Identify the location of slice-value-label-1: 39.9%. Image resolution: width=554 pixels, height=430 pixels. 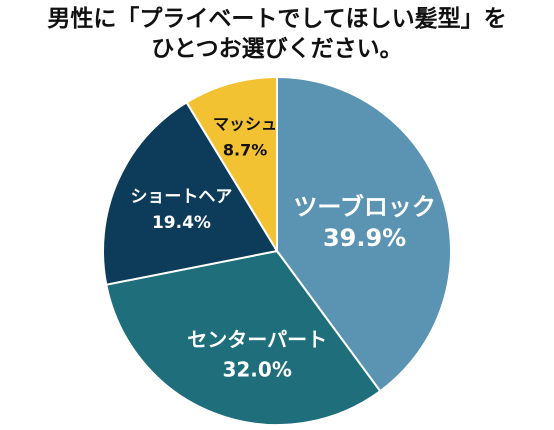
(364, 238).